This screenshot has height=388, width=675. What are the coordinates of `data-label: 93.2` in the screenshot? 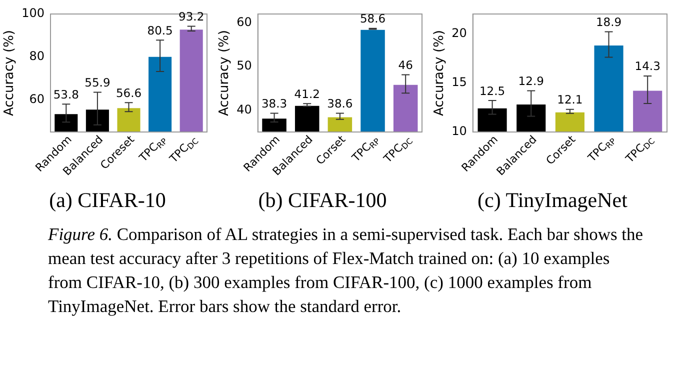 It's located at (191, 16).